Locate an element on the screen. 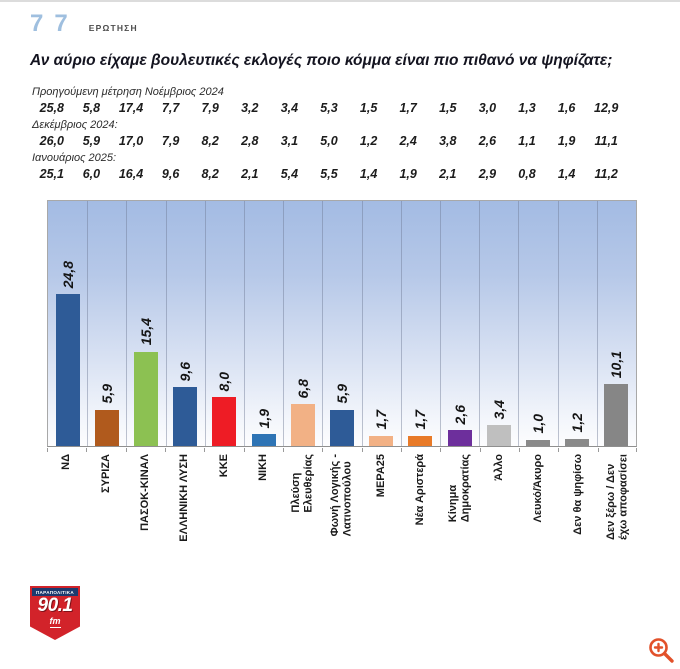 This screenshot has height=669, width=680. category-cell: ΝΔ is located at coordinates (66, 522).